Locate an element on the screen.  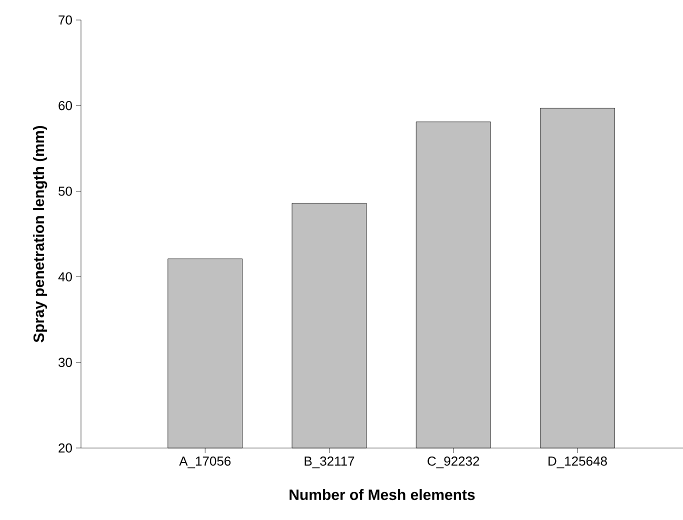
y-tick-label: 60 is located at coordinates (65, 105).